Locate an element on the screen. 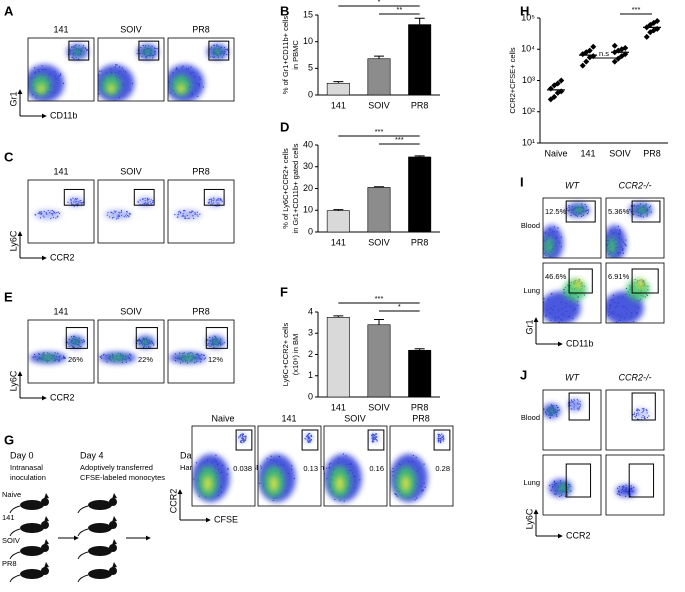  plot-bg is located at coordinates (635, 485).